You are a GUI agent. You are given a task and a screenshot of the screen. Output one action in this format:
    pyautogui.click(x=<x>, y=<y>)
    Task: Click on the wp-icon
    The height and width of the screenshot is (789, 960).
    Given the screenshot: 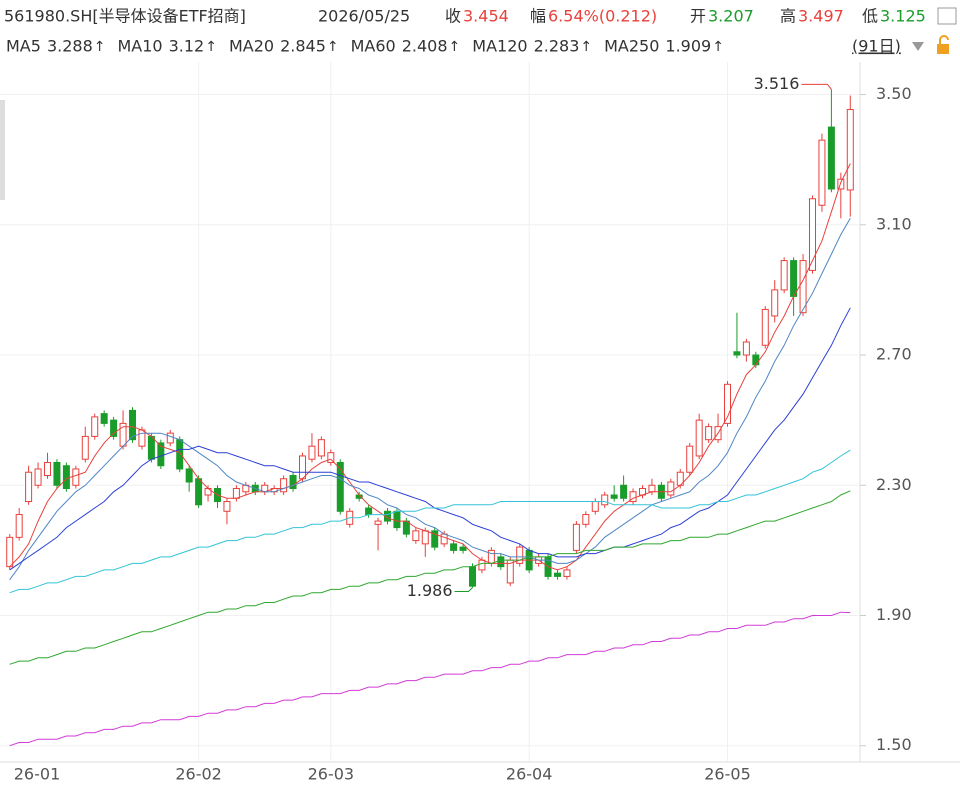 What is the action you would take?
    pyautogui.click(x=947, y=16)
    